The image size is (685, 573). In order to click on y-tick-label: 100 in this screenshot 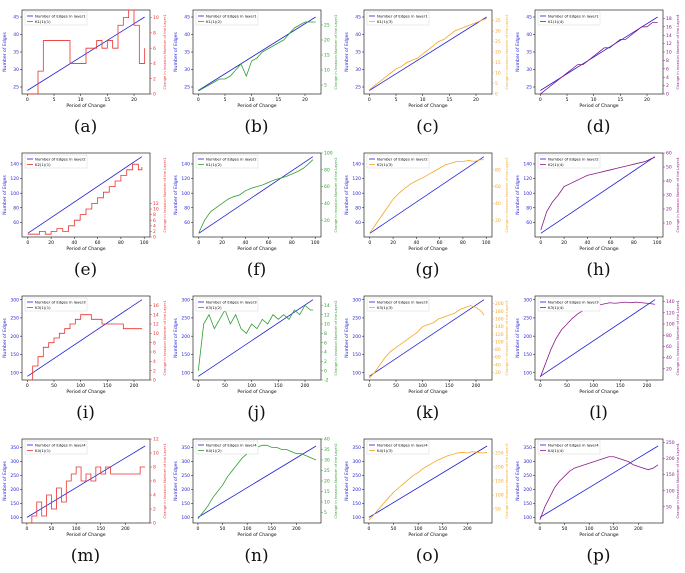, I will do `click(14, 518)`.